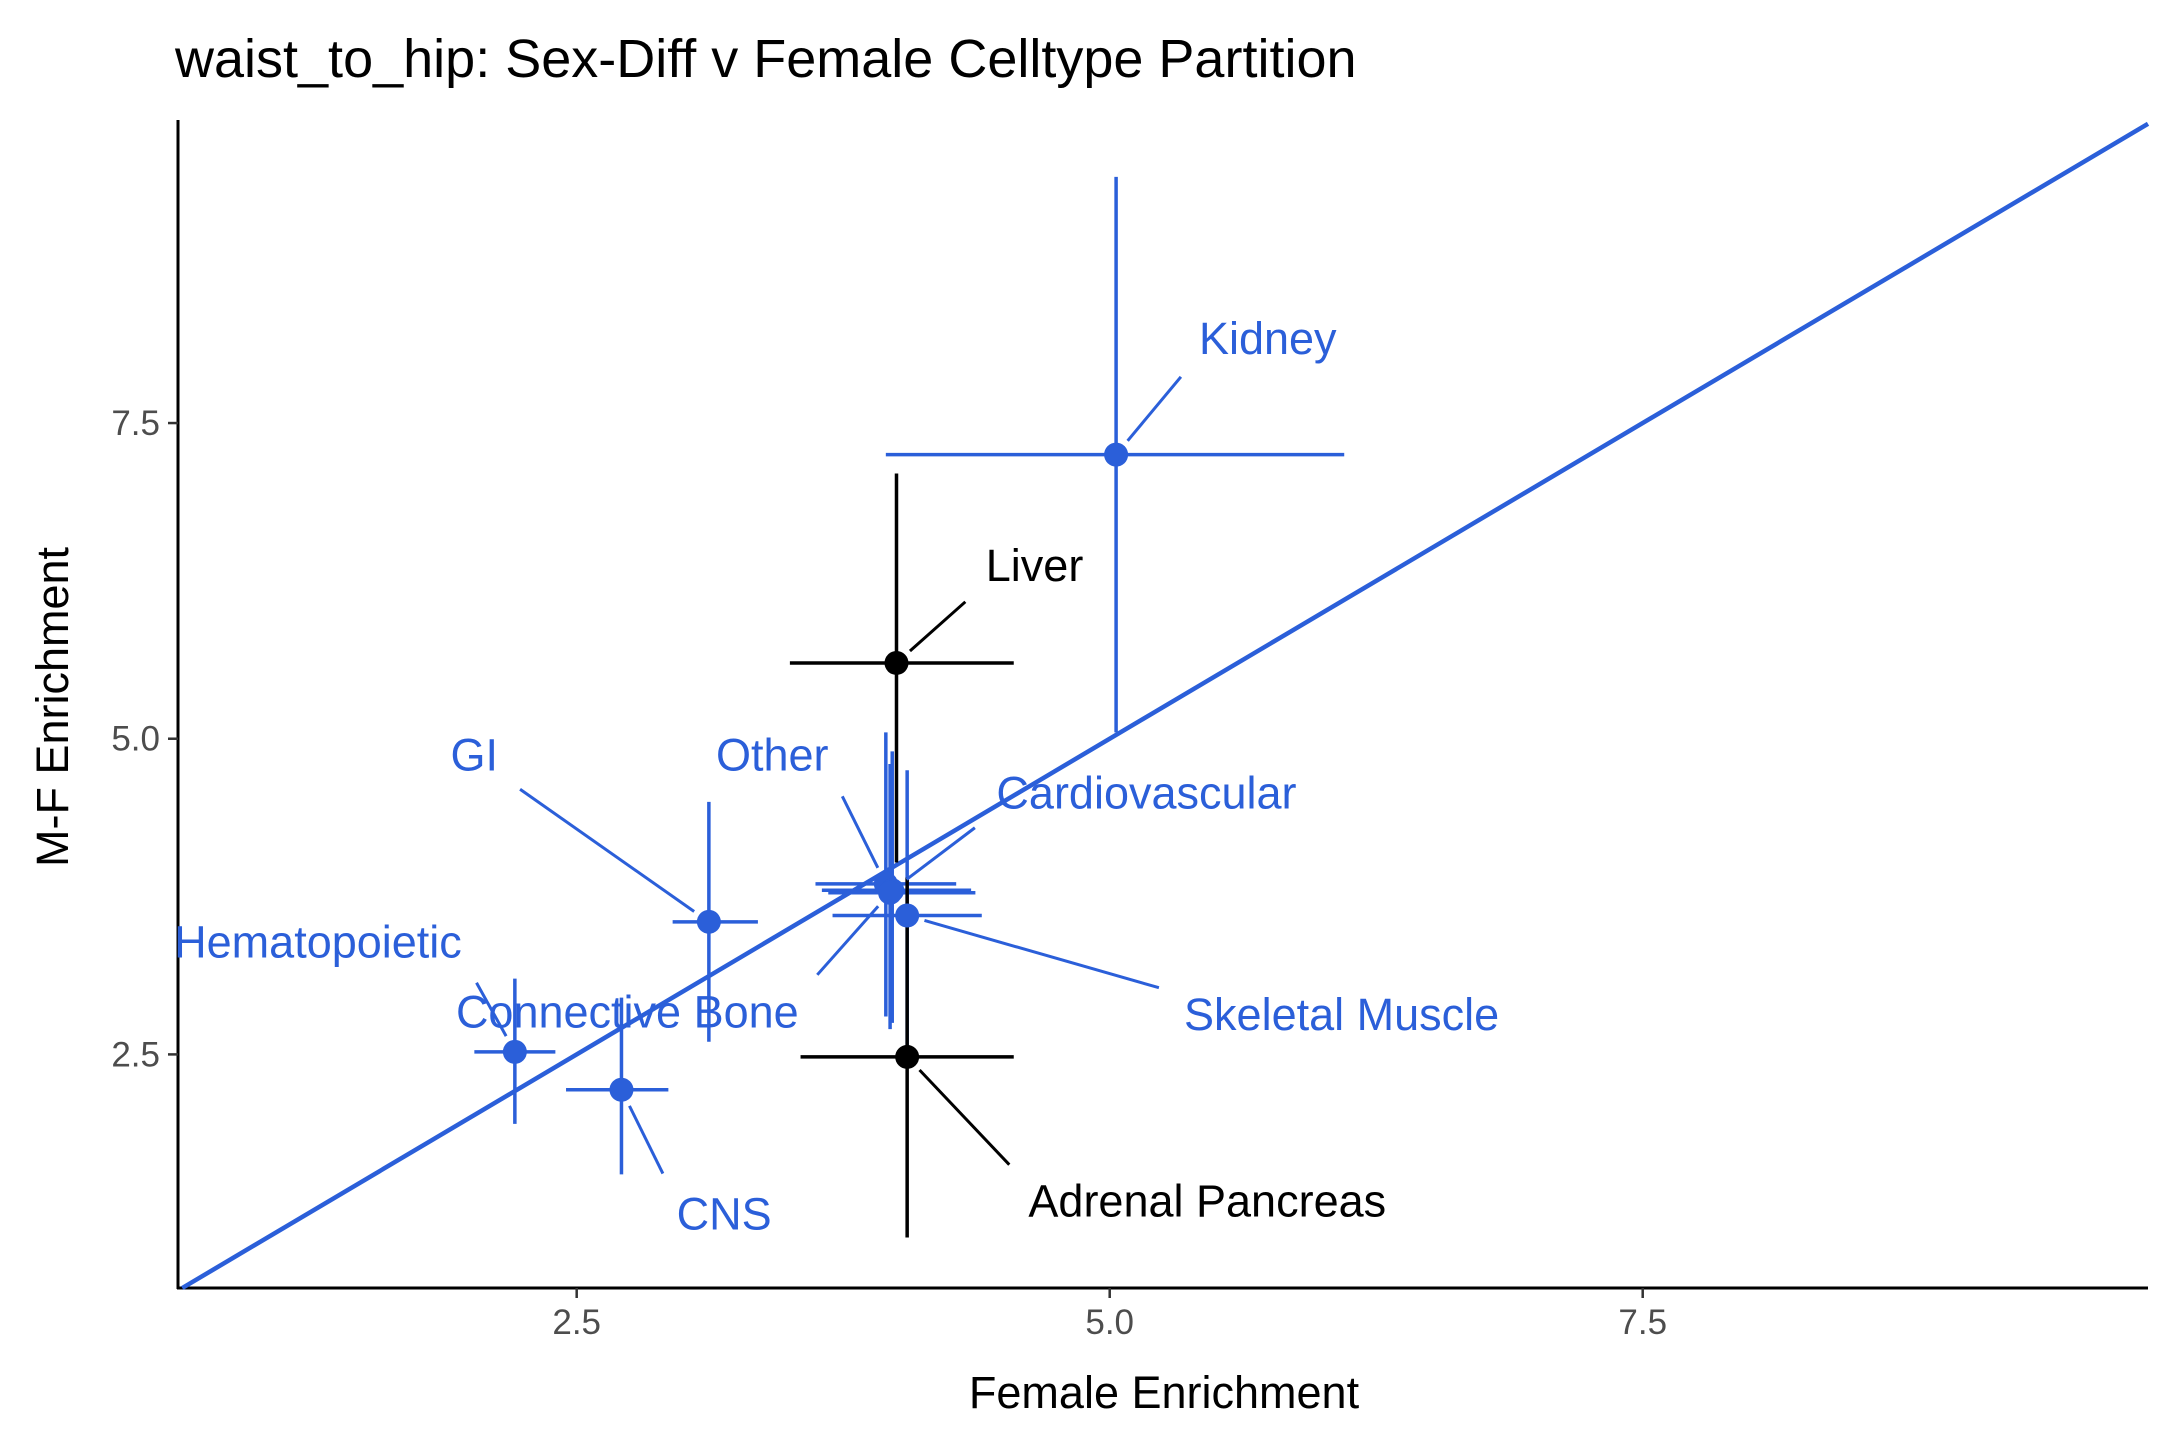  I want to click on connector-cardiovascular, so click(940, 853).